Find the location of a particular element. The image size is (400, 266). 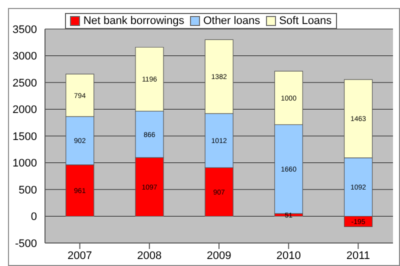

y-tick-label: 1000 is located at coordinates (24, 164).